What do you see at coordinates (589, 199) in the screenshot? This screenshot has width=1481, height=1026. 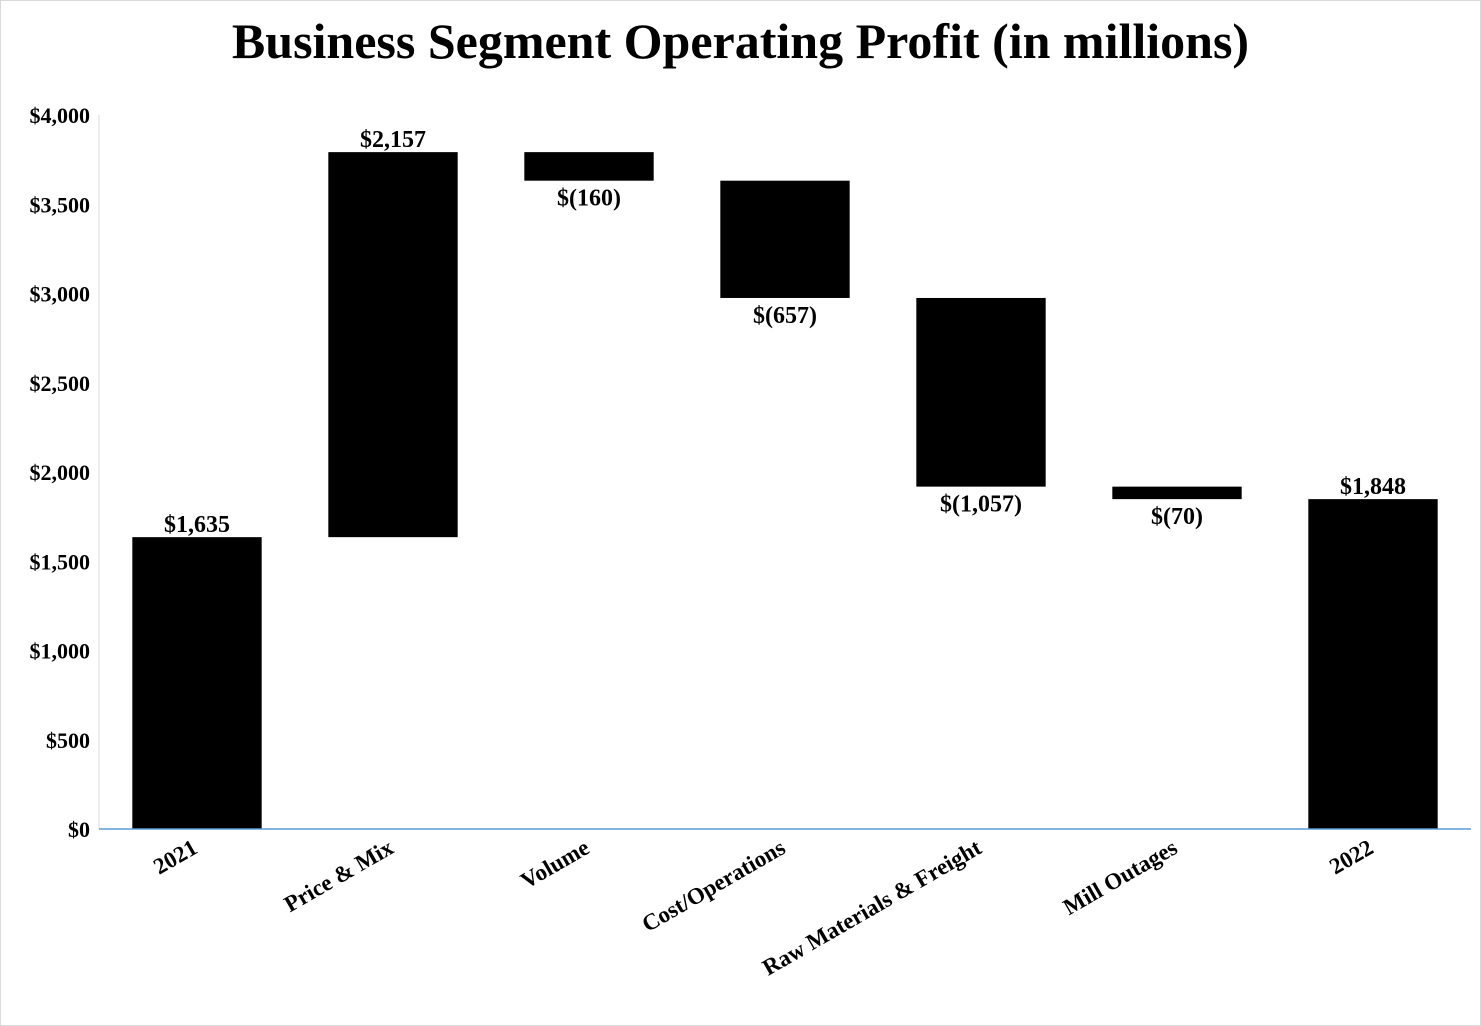 I see `data-label: $(160)` at bounding box center [589, 199].